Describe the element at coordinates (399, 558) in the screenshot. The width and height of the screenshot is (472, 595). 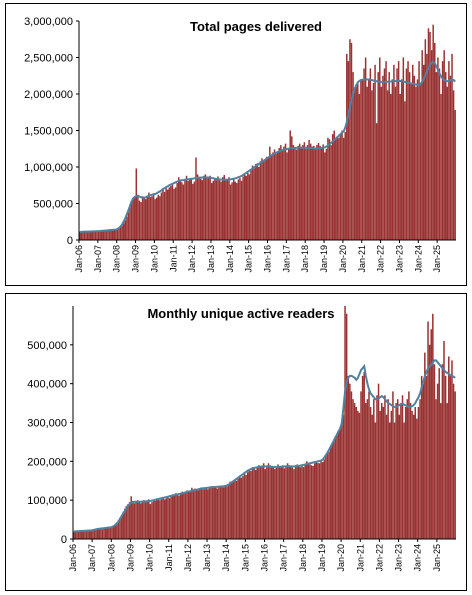
I see `x-tick-label: Jan-23` at that location.